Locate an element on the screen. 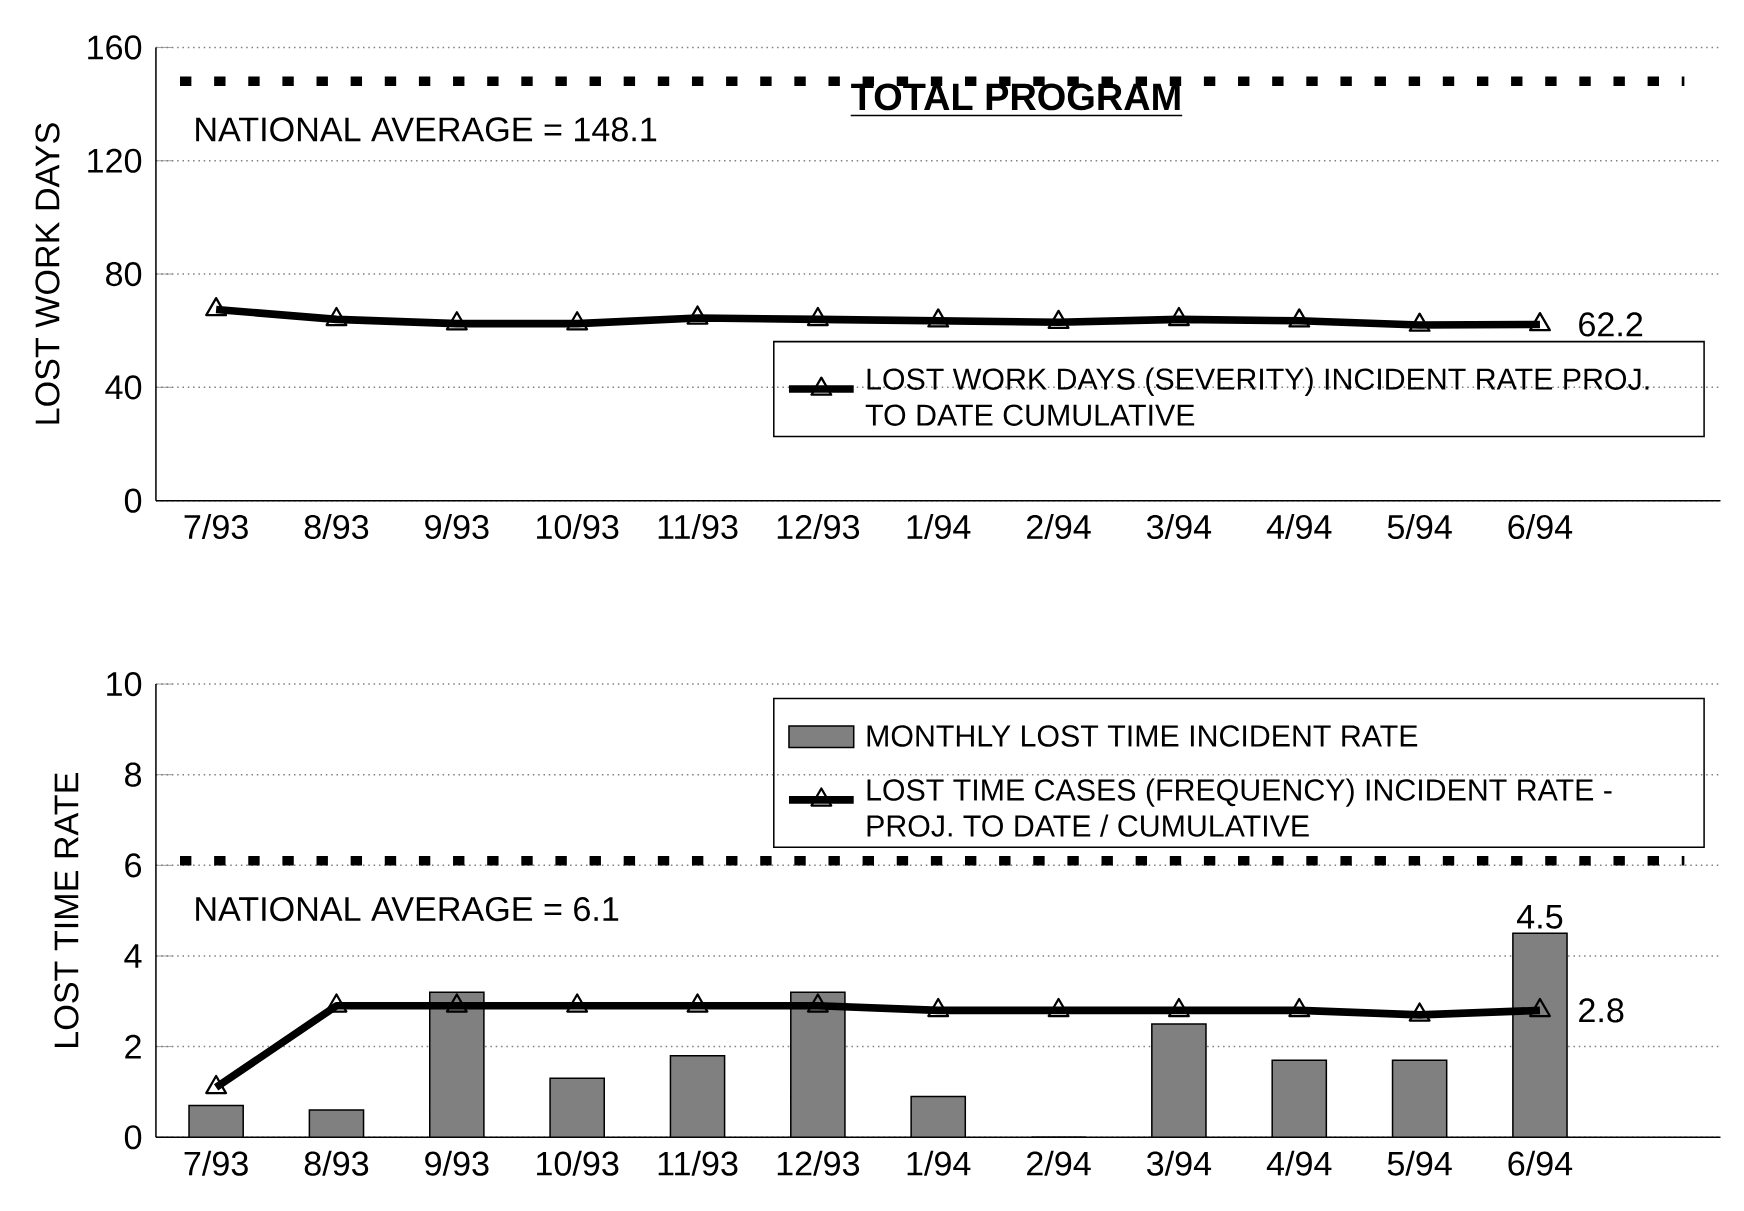 The height and width of the screenshot is (1211, 1744). y-tick-label: 4 is located at coordinates (133, 956).